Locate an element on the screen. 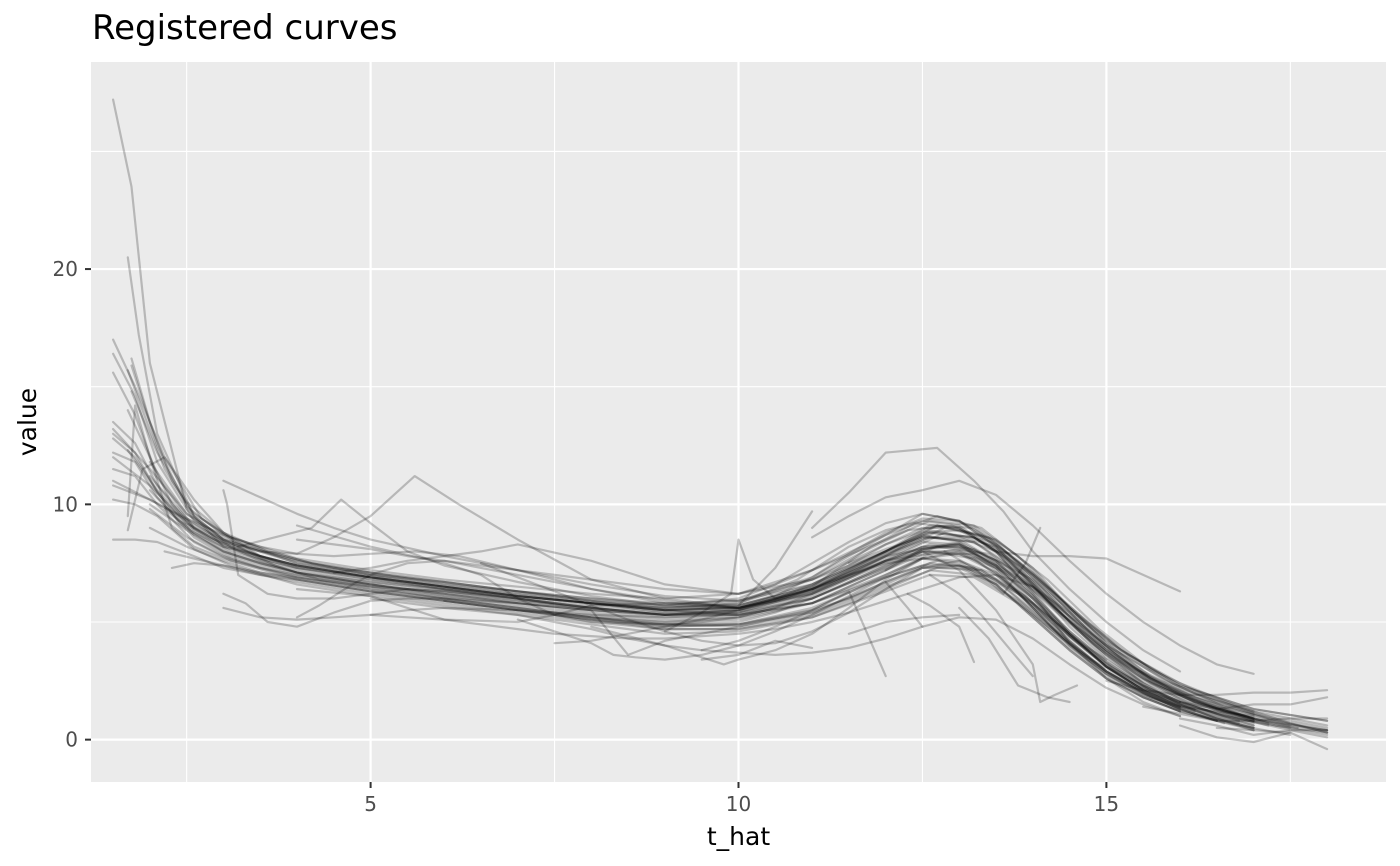 The height and width of the screenshot is (866, 1400). x-axis: 5 10 15 is located at coordinates (741, 799).